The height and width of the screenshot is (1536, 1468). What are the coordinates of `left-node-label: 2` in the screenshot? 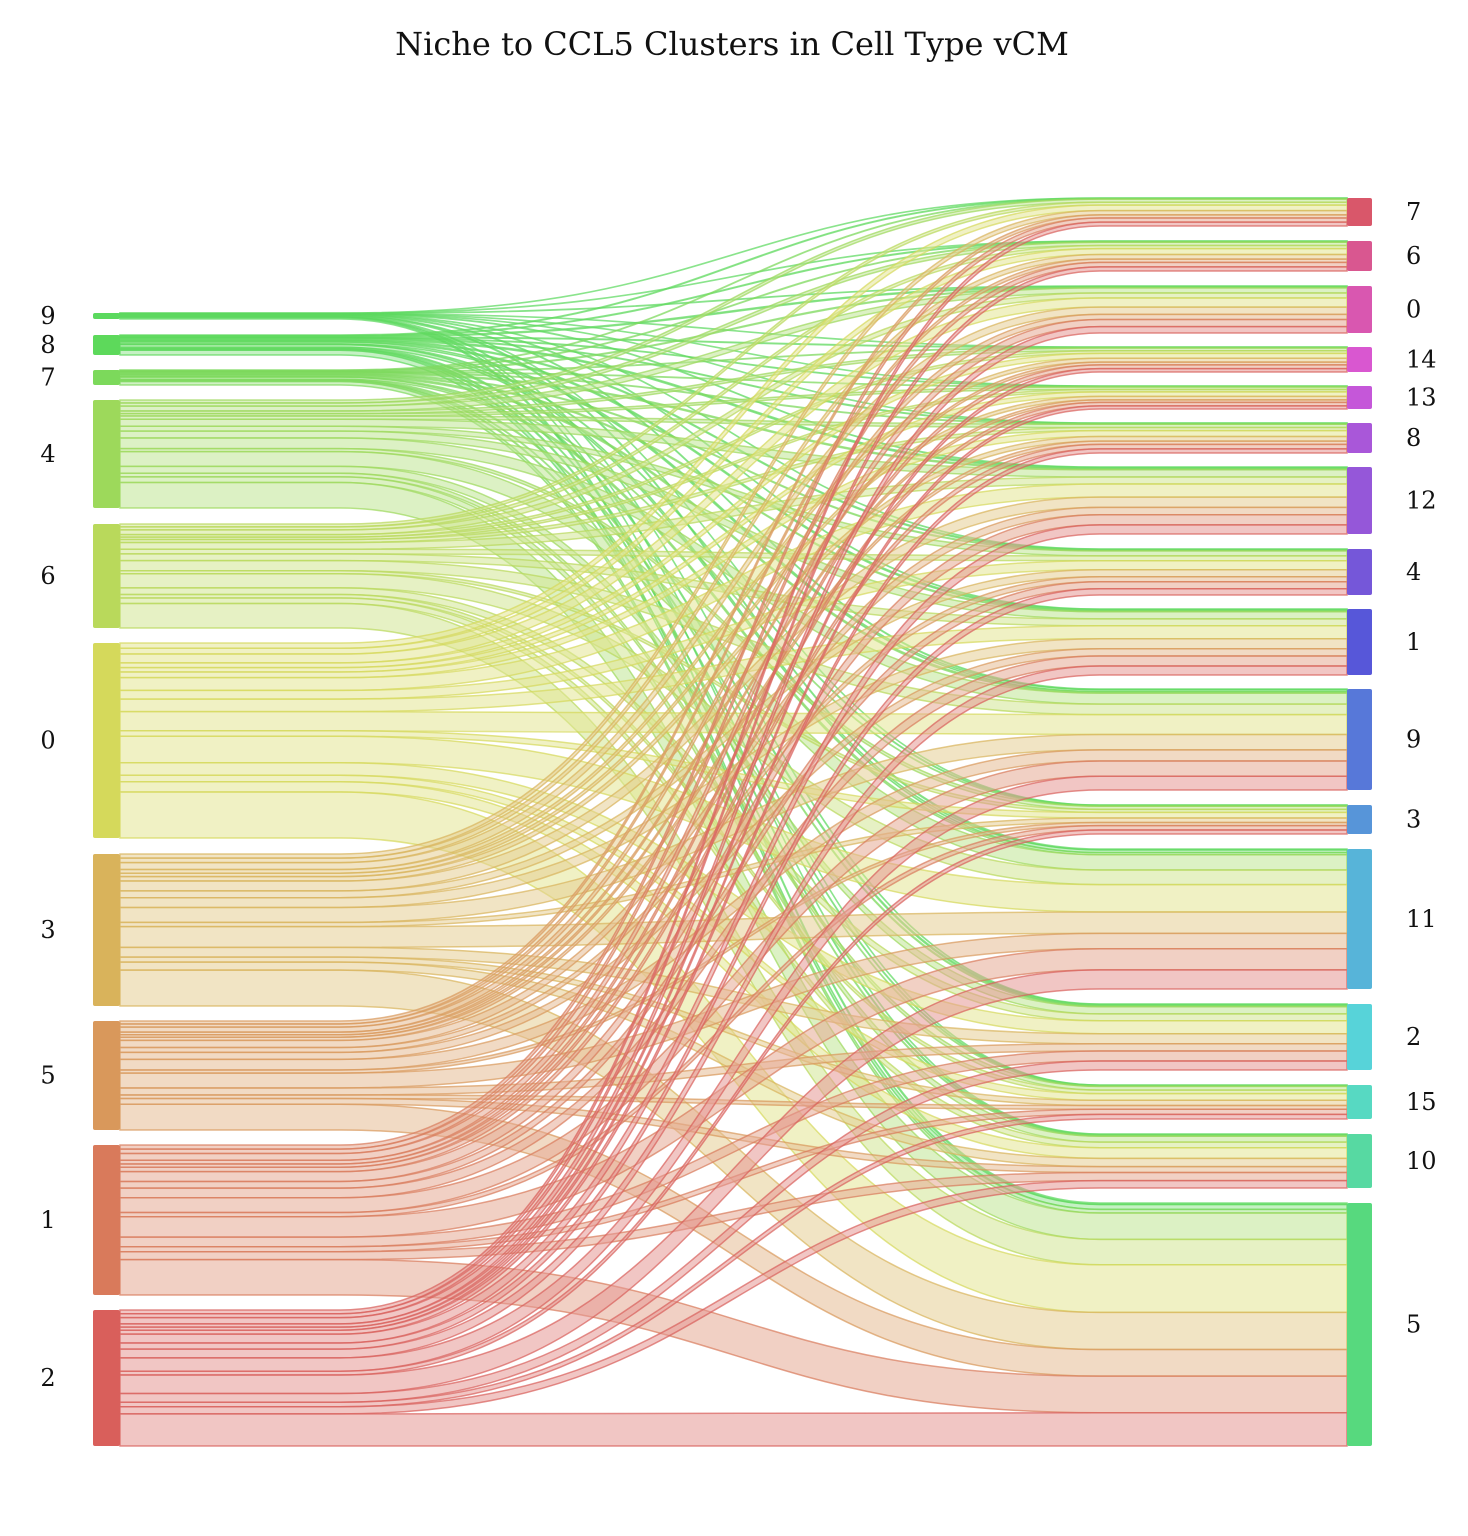 It's located at (47, 1378).